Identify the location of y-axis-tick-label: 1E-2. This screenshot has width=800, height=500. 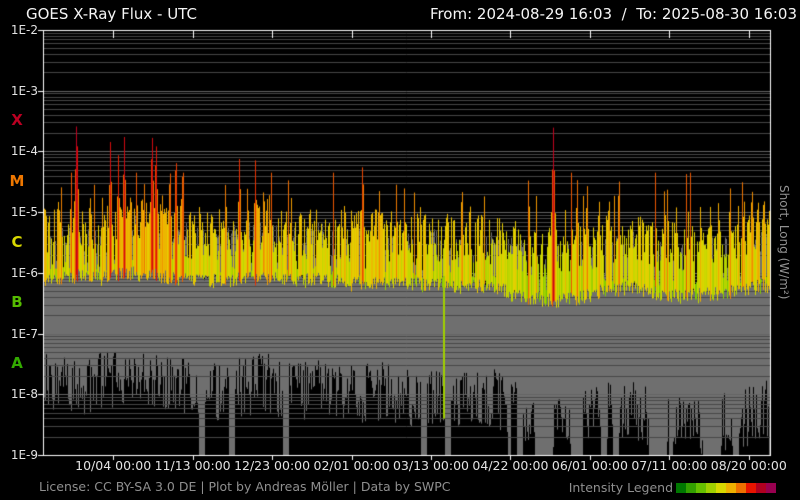
(24, 30).